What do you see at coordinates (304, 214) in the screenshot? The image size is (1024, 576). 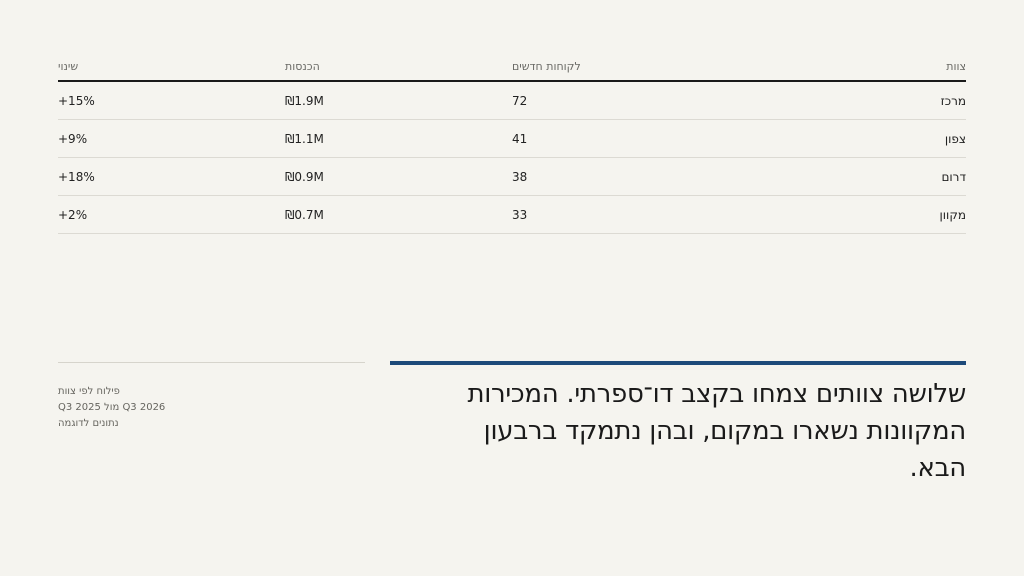 I see `revenue-cell: ₪0.7M` at bounding box center [304, 214].